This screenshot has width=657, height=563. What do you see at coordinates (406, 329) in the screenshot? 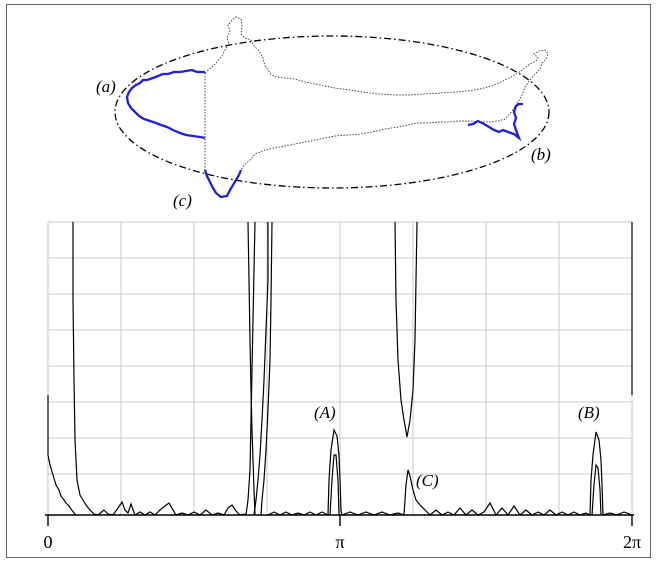
I see `curve-valley` at bounding box center [406, 329].